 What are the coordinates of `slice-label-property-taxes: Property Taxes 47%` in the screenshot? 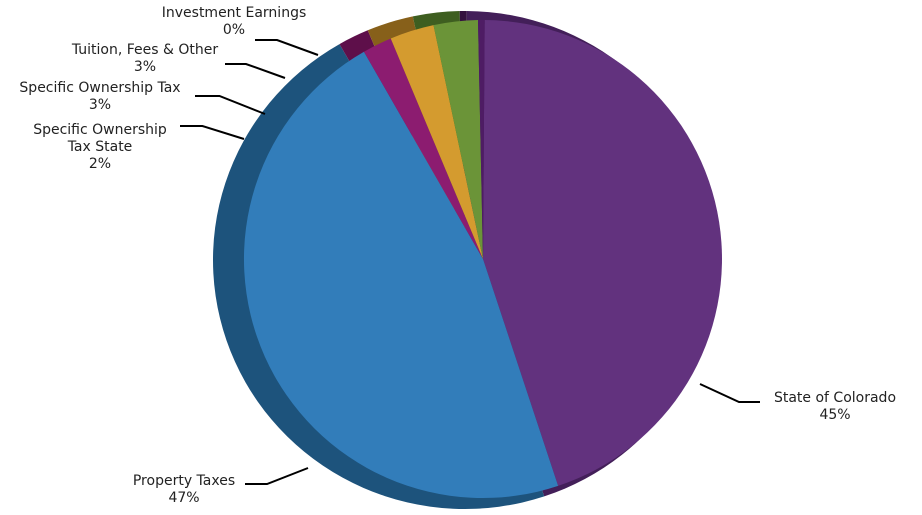 It's located at (184, 489).